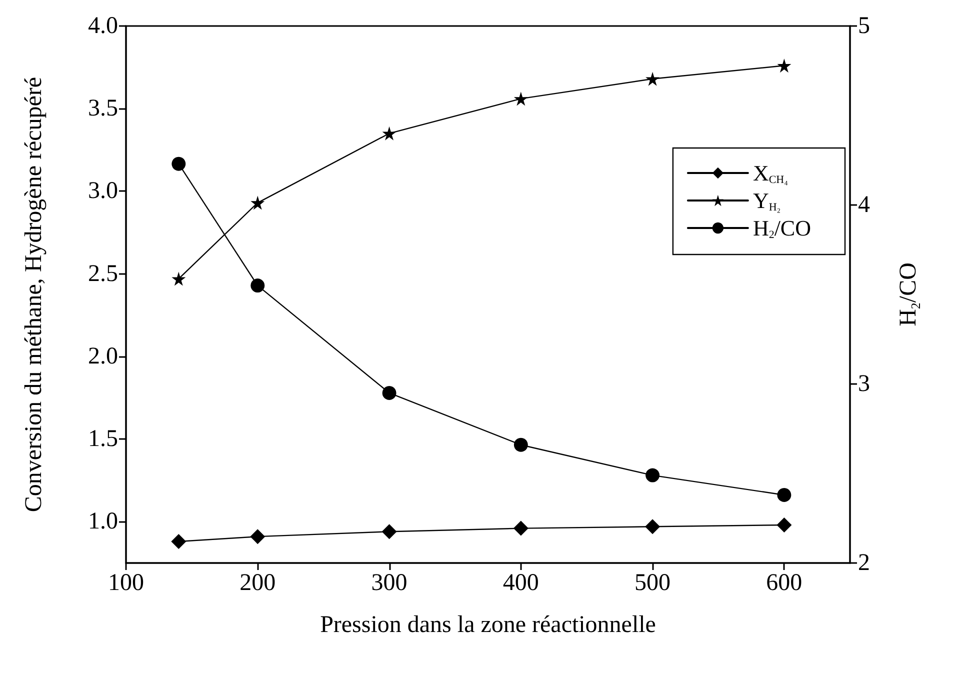  I want to click on y-tick-label: 2.5, so click(103, 273).